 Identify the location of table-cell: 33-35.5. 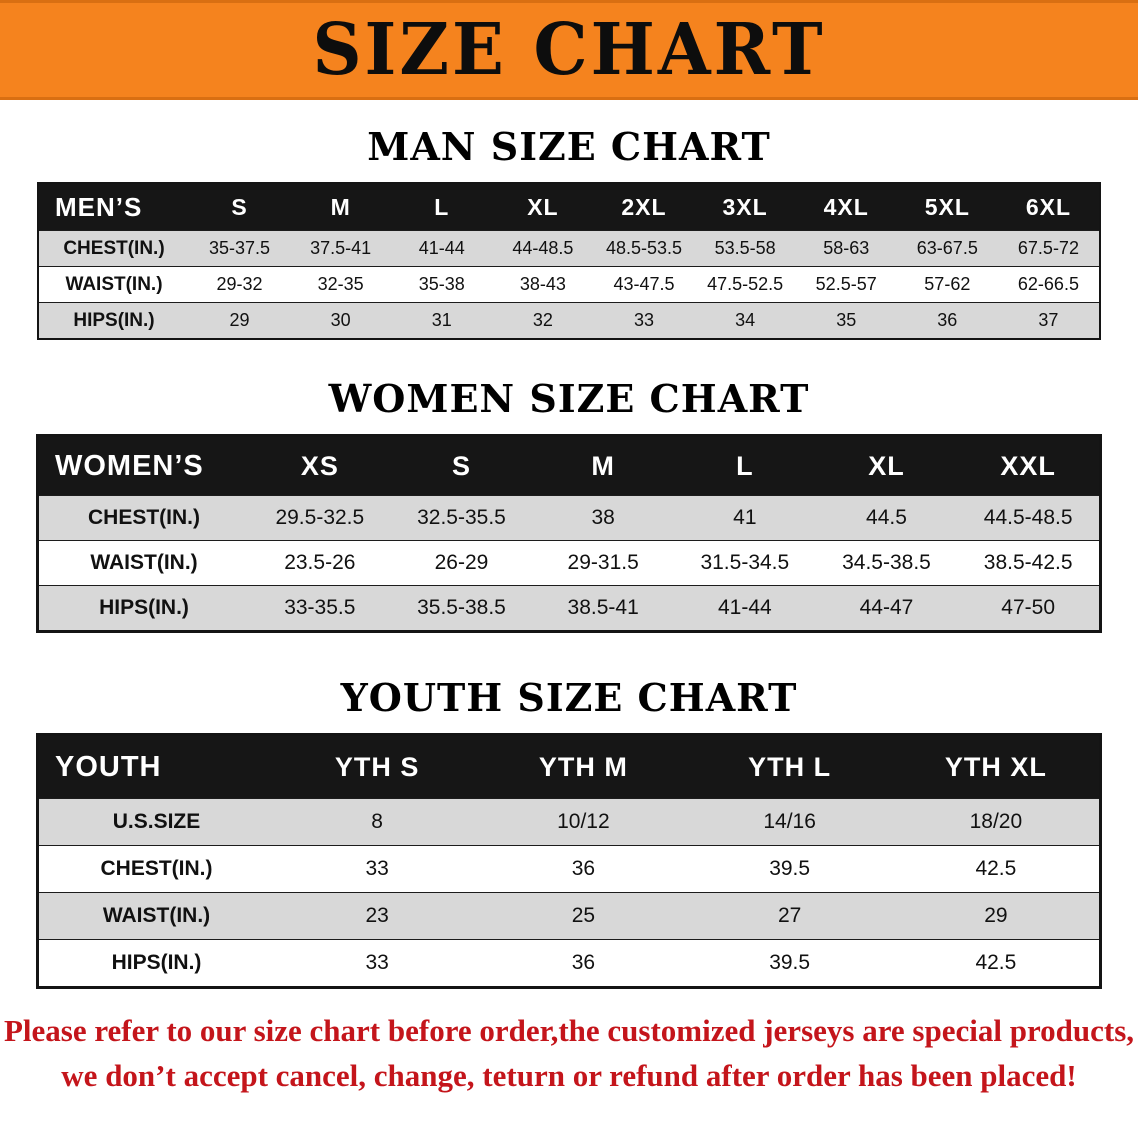
(320, 607).